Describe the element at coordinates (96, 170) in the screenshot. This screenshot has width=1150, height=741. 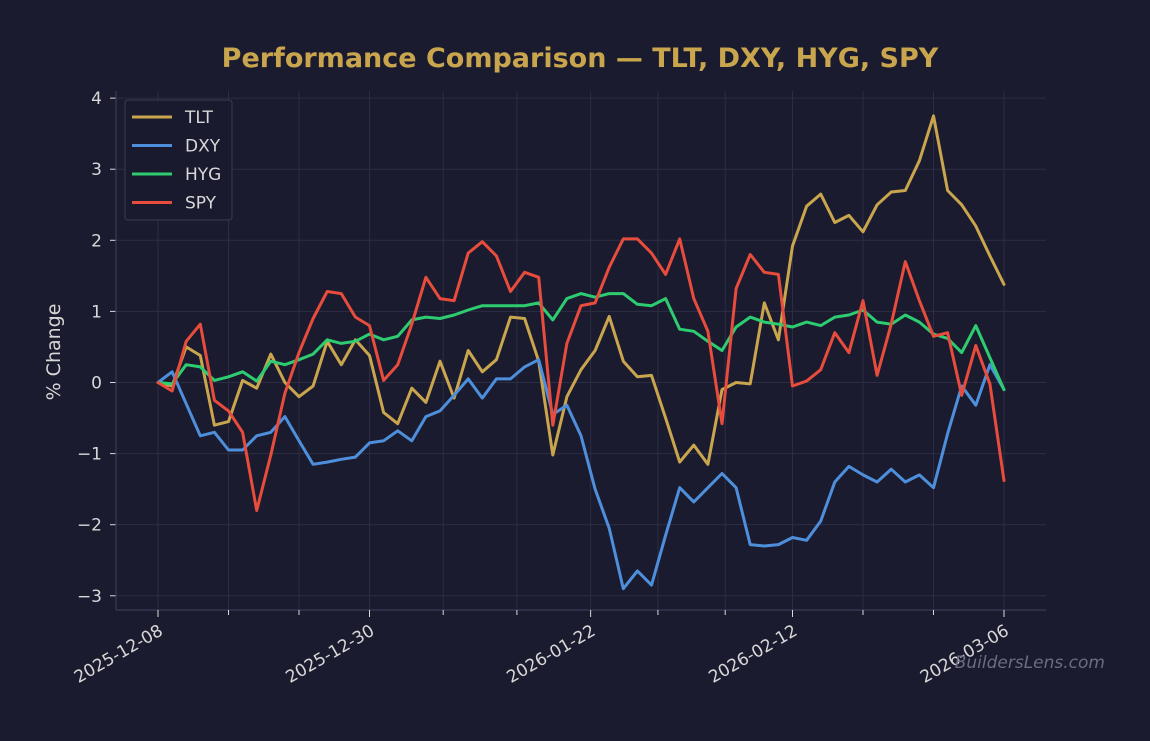
I see `y-tick-label: 3` at that location.